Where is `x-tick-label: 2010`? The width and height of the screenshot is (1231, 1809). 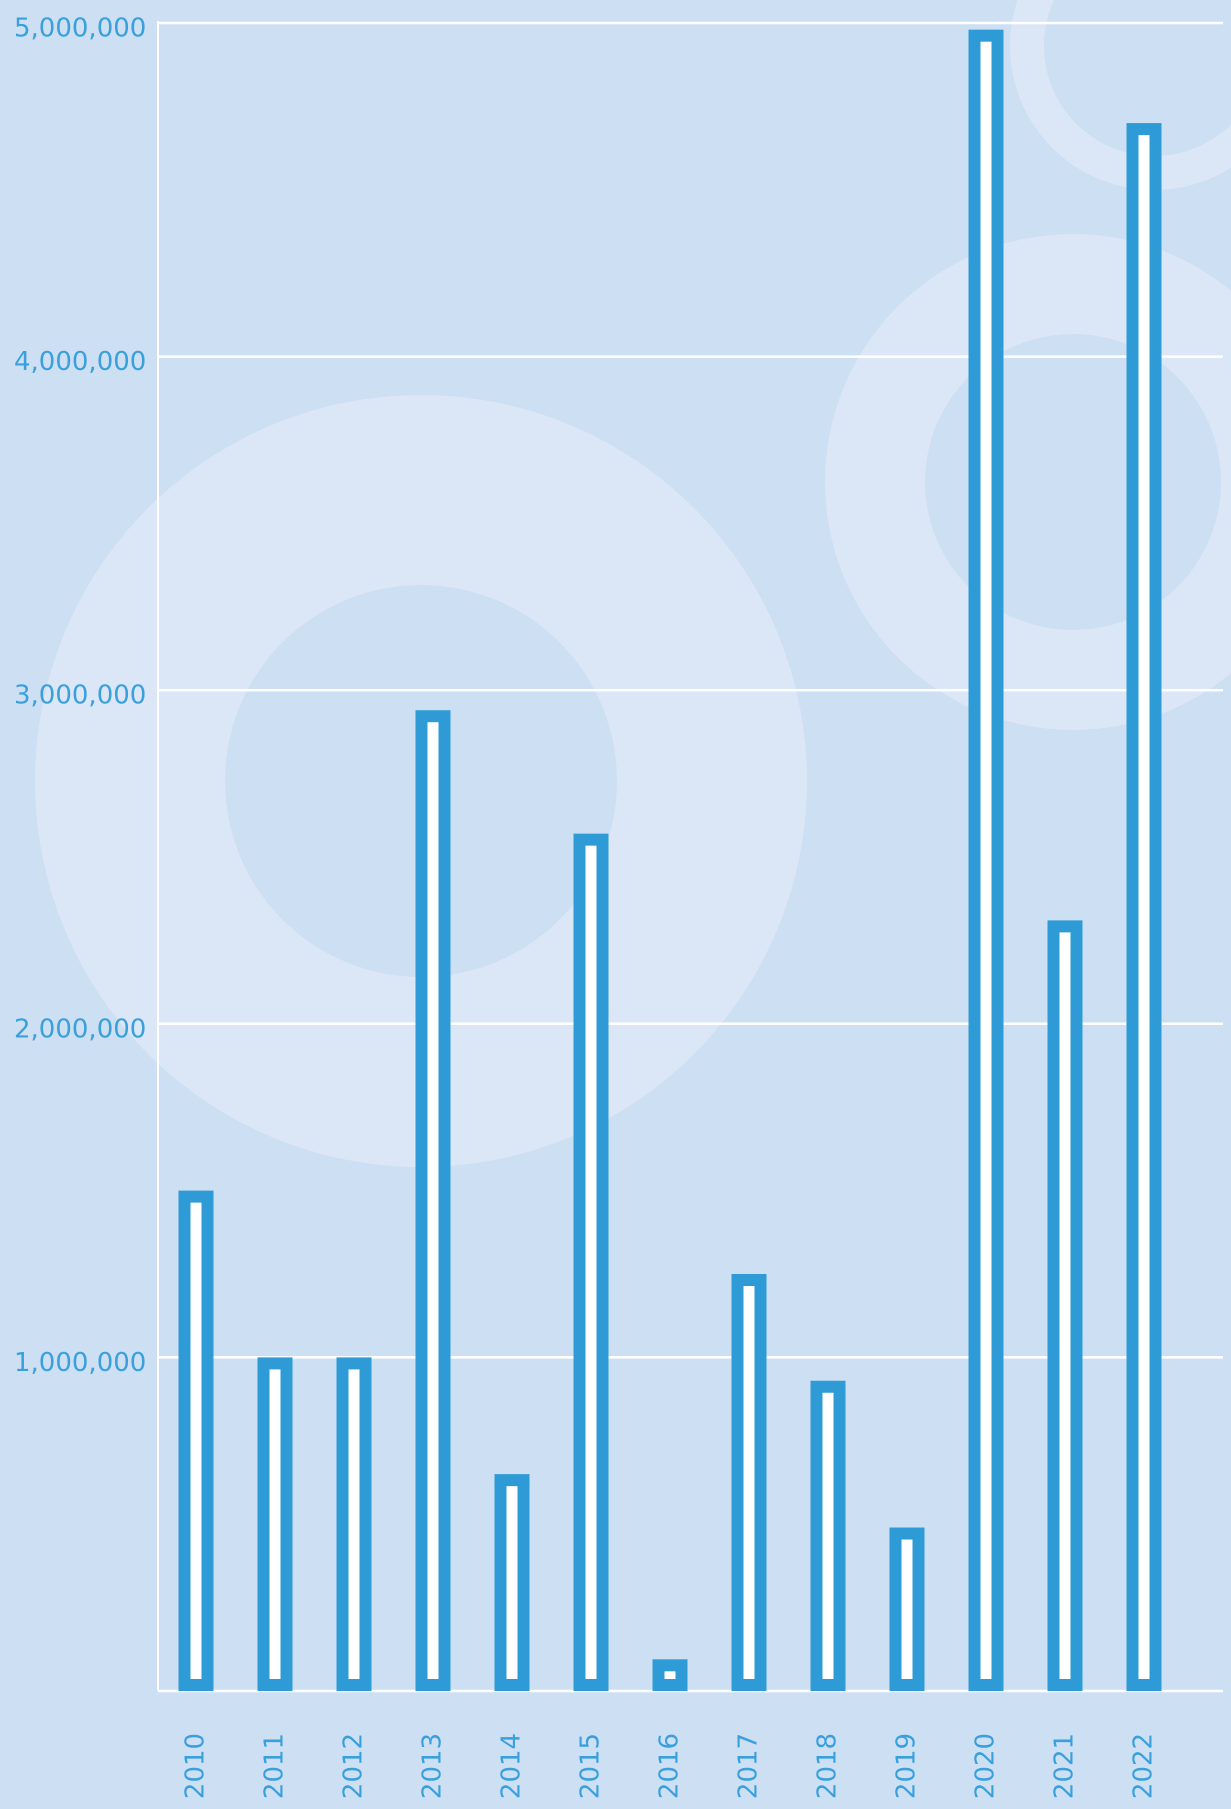
x-tick-label: 2010 is located at coordinates (196, 1766).